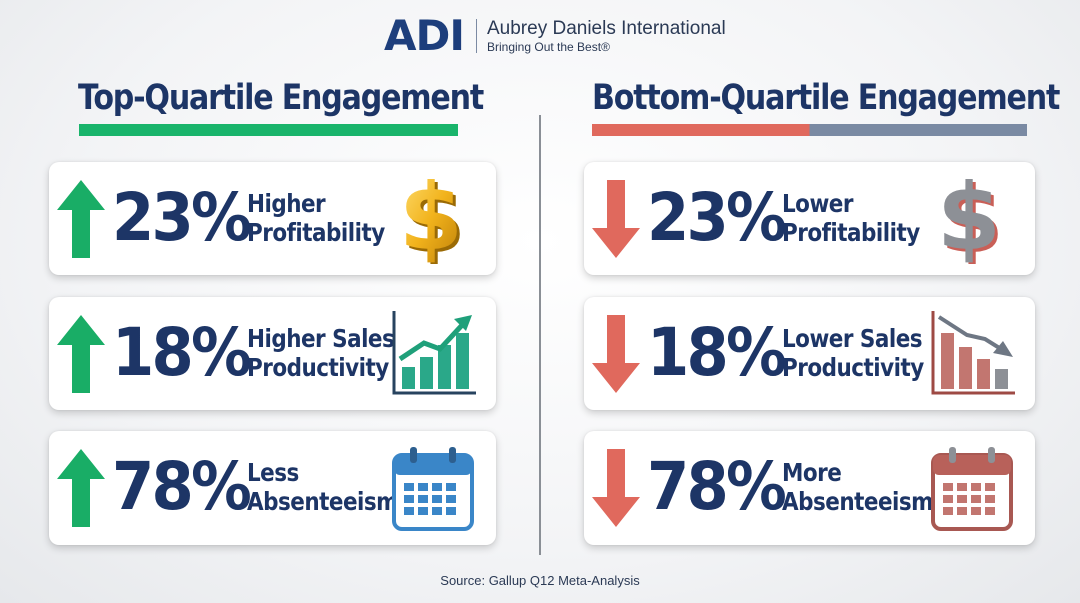 Image resolution: width=1080 pixels, height=603 pixels. What do you see at coordinates (434, 353) in the screenshot?
I see `bar-chart-up-icon` at bounding box center [434, 353].